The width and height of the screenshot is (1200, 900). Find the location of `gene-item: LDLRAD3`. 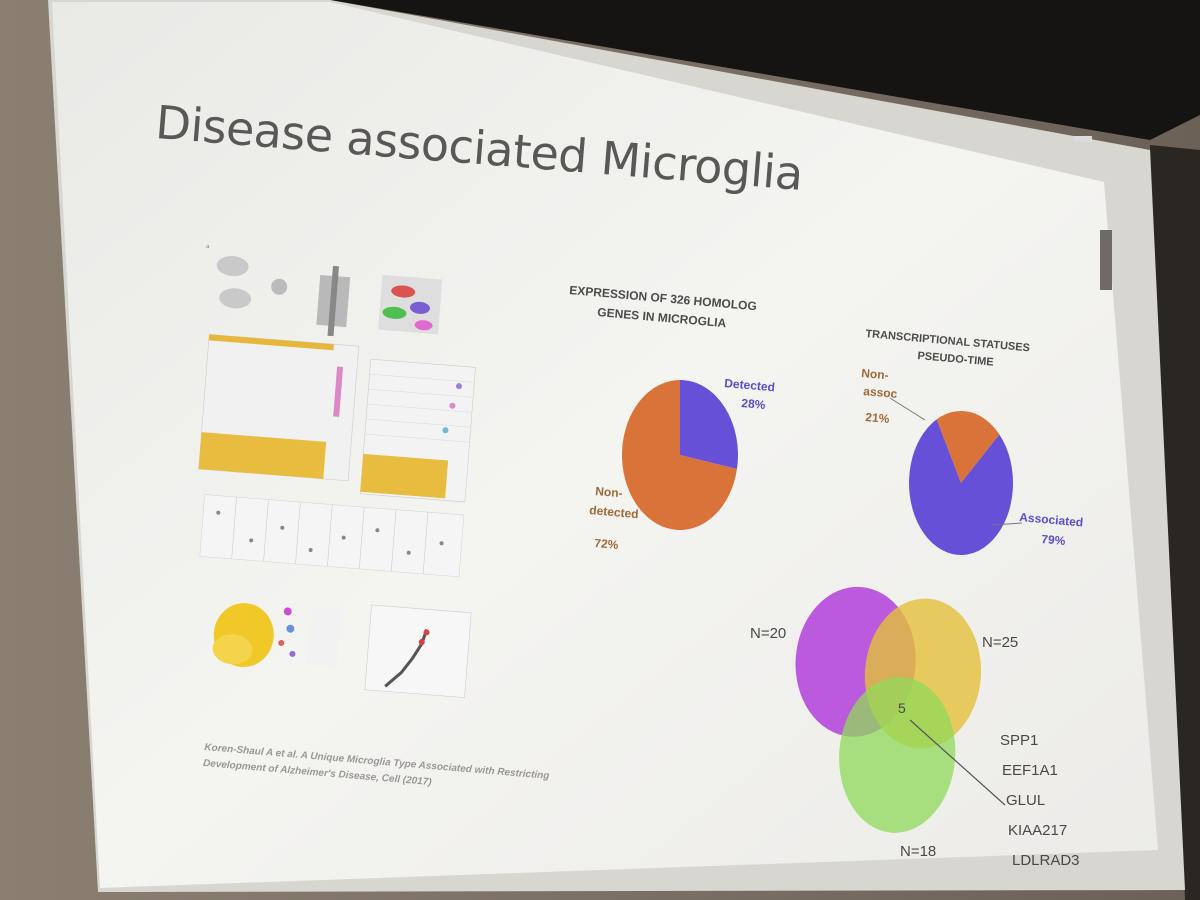

gene-item: LDLRAD3 is located at coordinates (1046, 860).